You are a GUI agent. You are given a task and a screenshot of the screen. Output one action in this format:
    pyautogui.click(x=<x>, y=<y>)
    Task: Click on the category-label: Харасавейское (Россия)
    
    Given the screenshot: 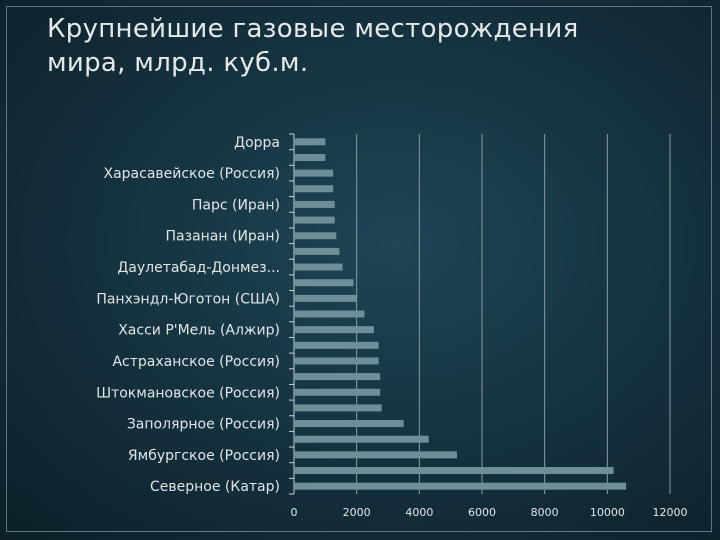 What is the action you would take?
    pyautogui.click(x=191, y=174)
    